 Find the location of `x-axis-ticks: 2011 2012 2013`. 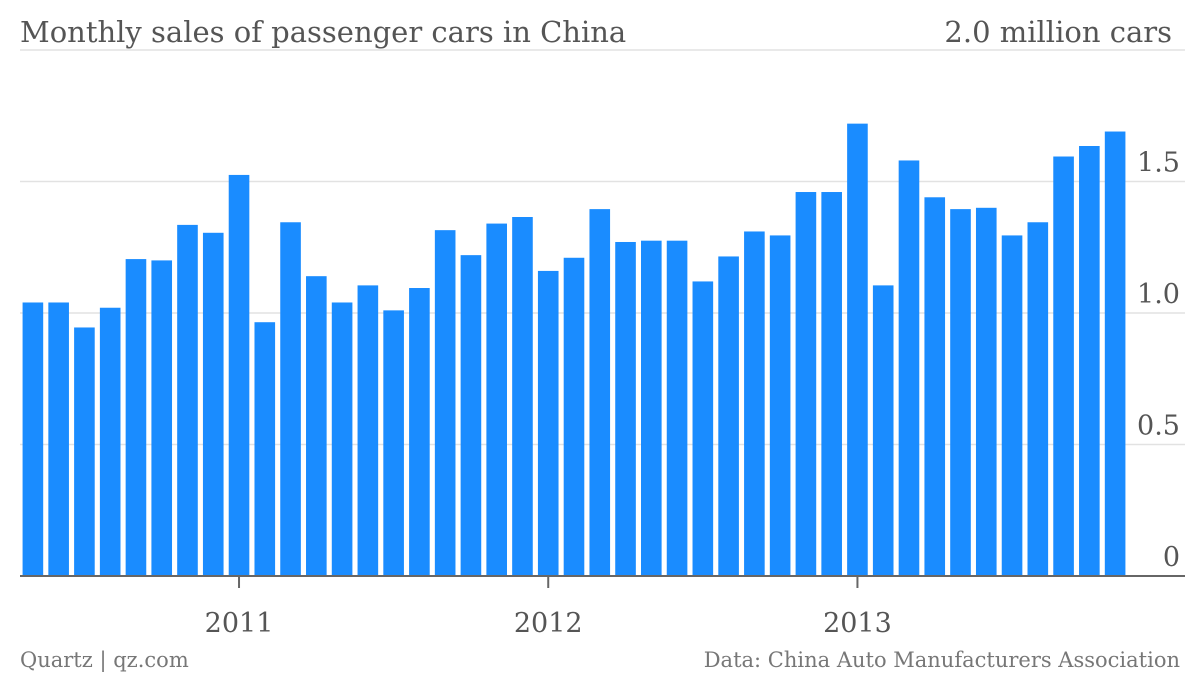

x-axis-ticks: 2011 2012 2013 is located at coordinates (548, 607).